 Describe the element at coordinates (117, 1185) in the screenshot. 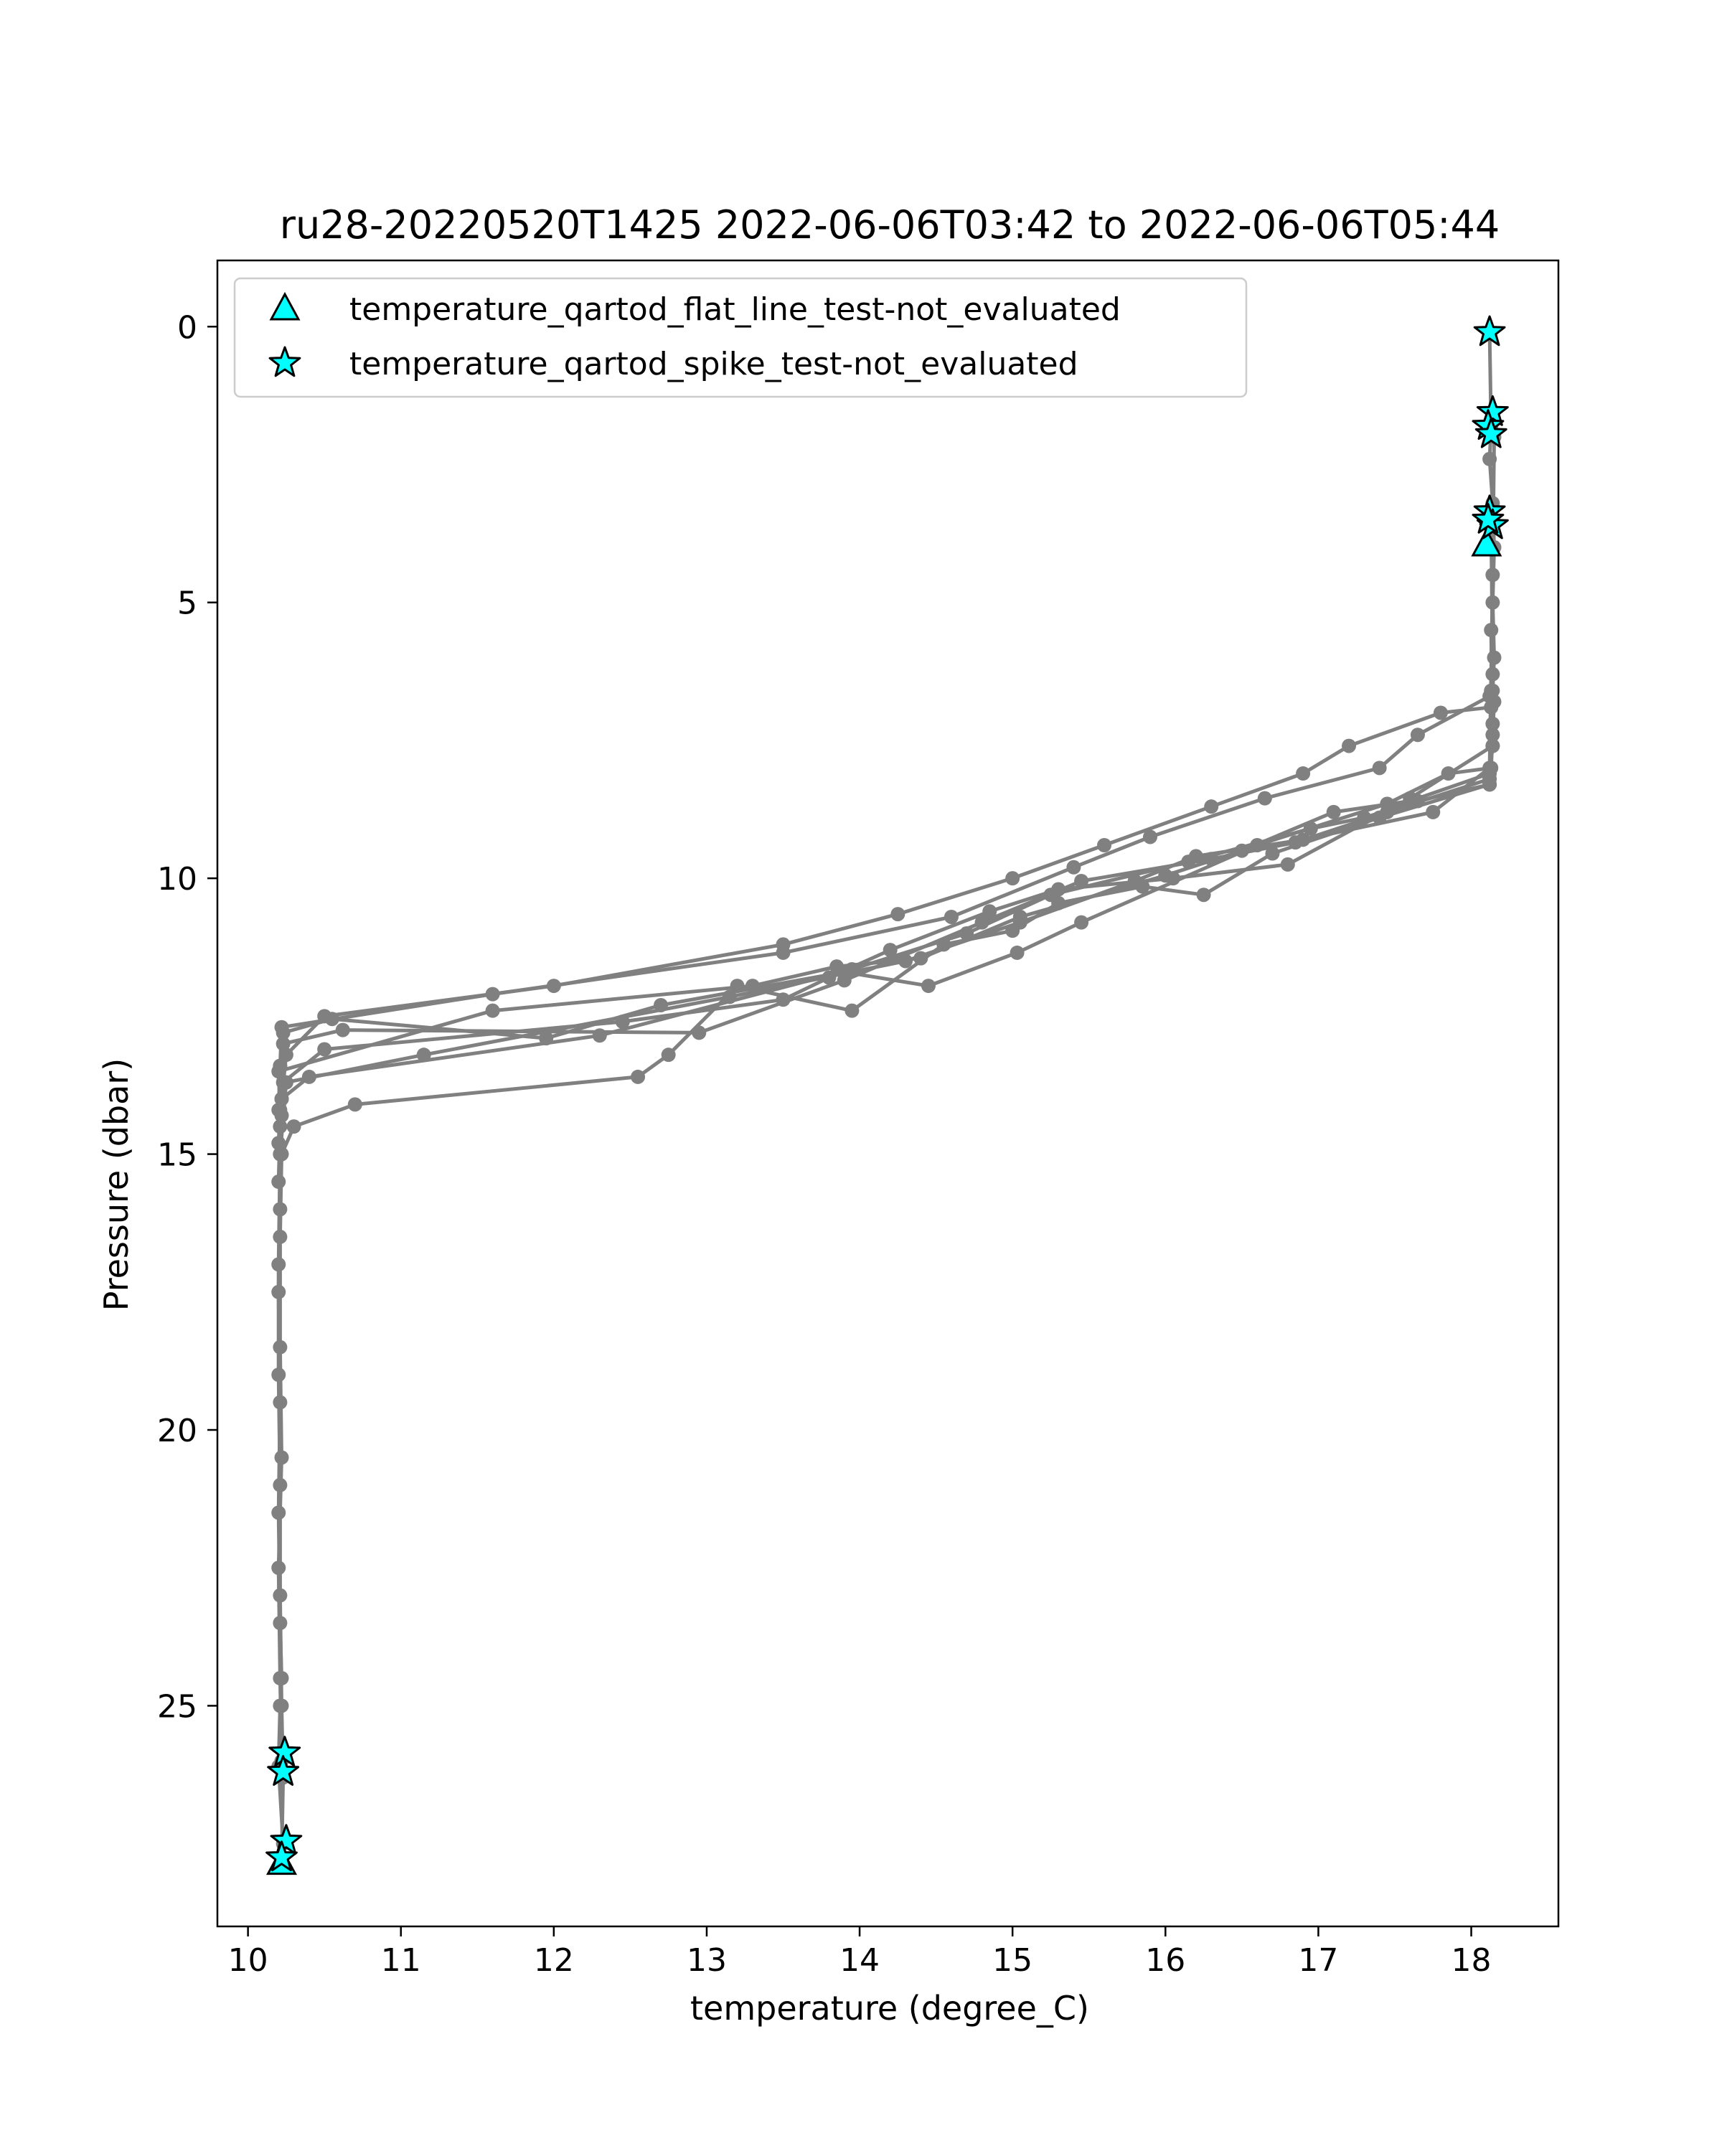

I see `y-axis-label: Pressure (dbar)` at that location.